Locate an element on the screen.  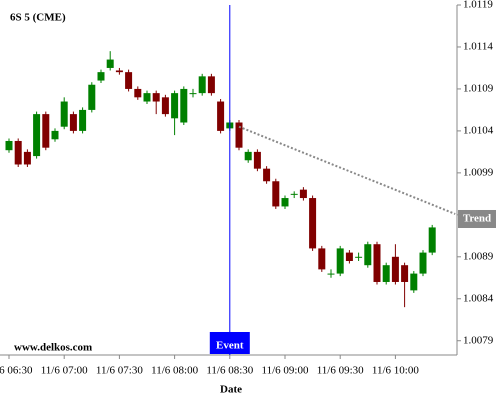
y-tick-label: 1.0089 is located at coordinates (478, 256).